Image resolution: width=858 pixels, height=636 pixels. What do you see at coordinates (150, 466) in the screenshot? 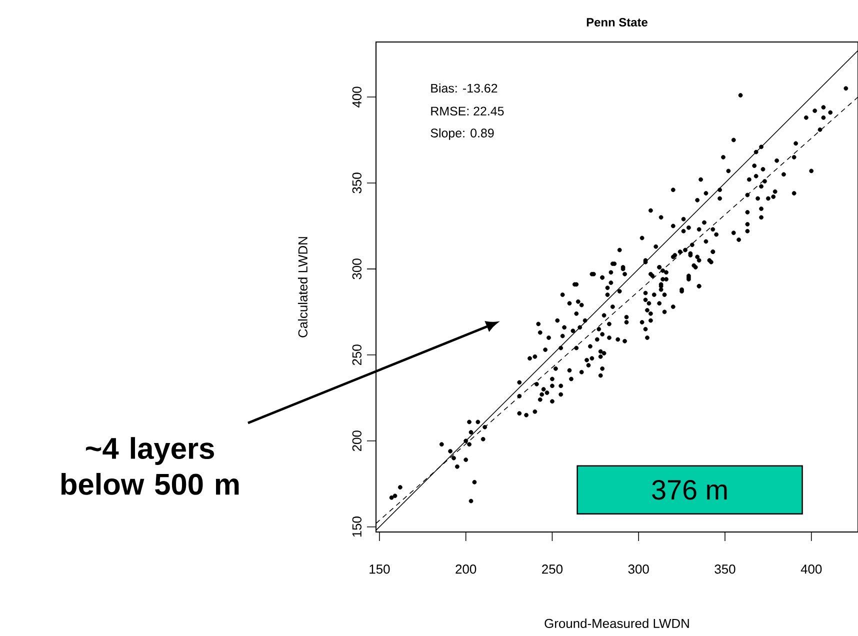
I see `text: ~4 layers below 500 m` at bounding box center [150, 466].